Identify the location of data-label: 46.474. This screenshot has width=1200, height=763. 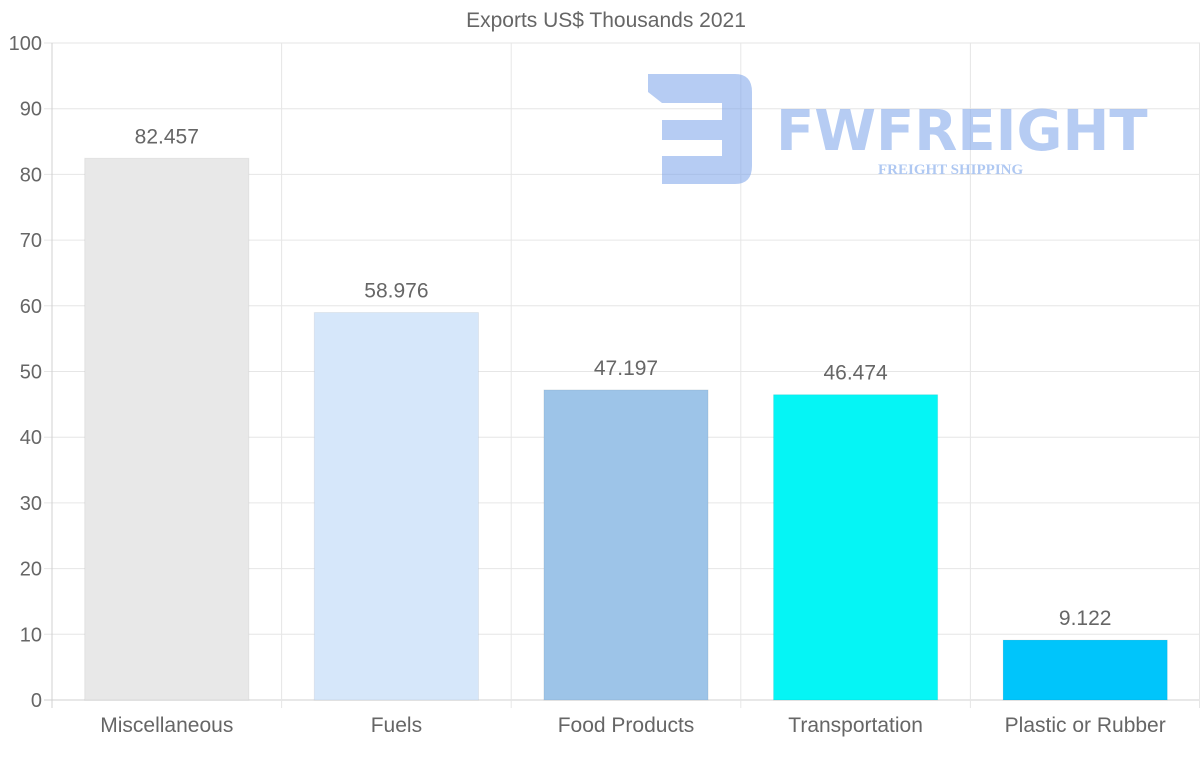
(855, 373).